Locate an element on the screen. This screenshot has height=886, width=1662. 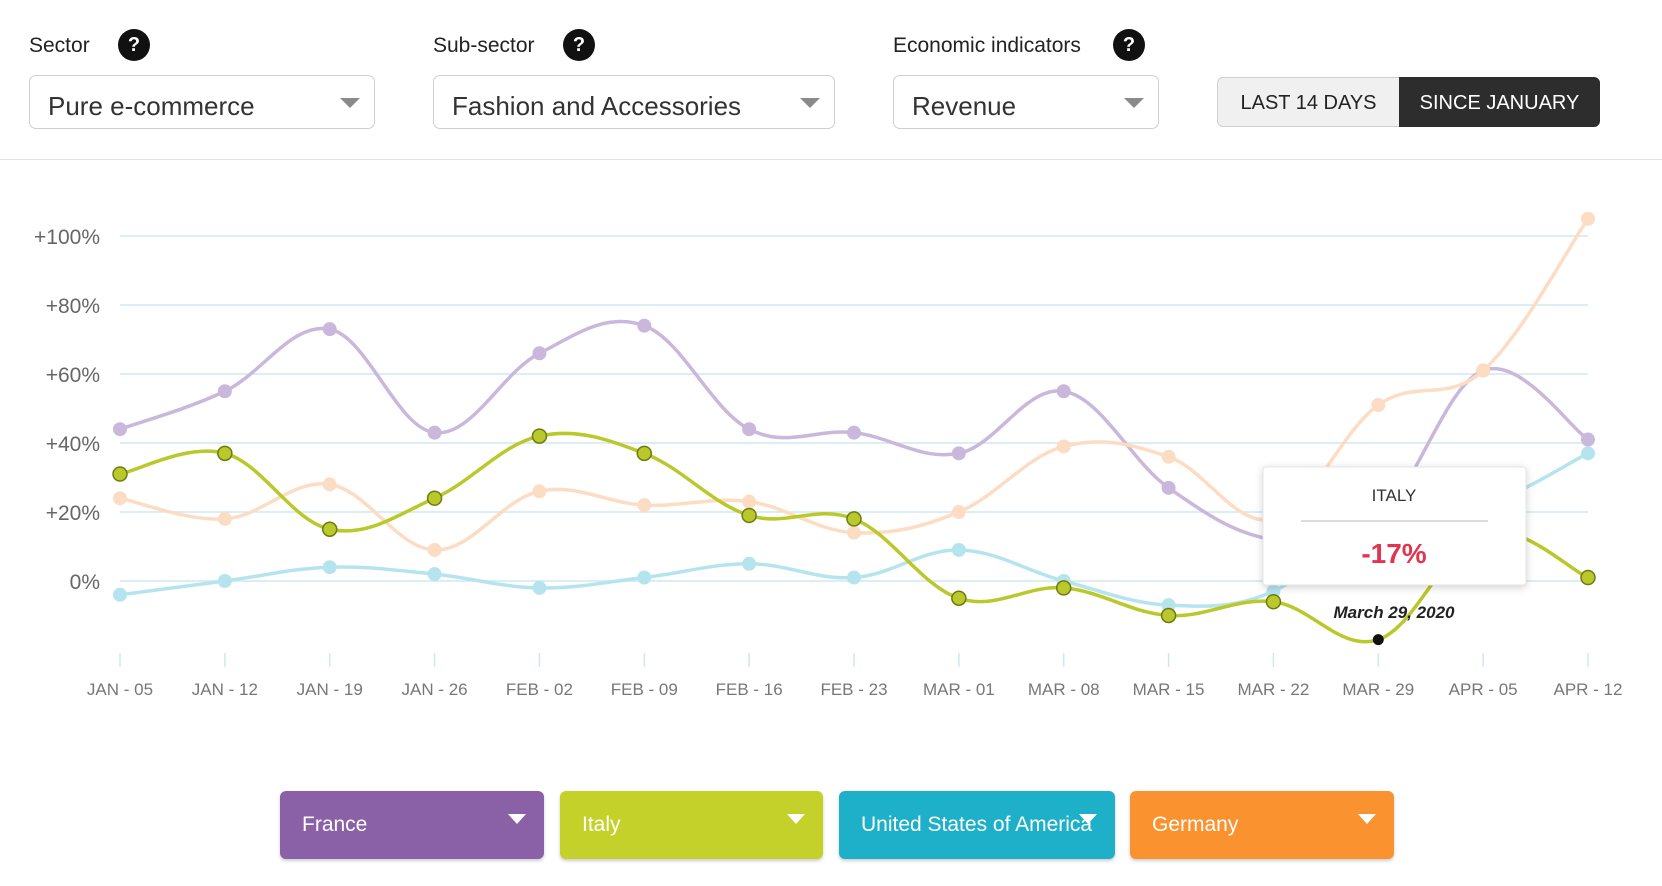
x-tick-label: FEB - 23 is located at coordinates (853, 689).